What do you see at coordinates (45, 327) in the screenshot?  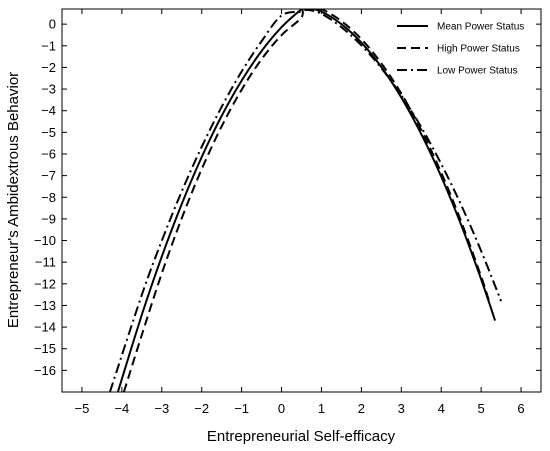 I see `y-tick-label: −14` at bounding box center [45, 327].